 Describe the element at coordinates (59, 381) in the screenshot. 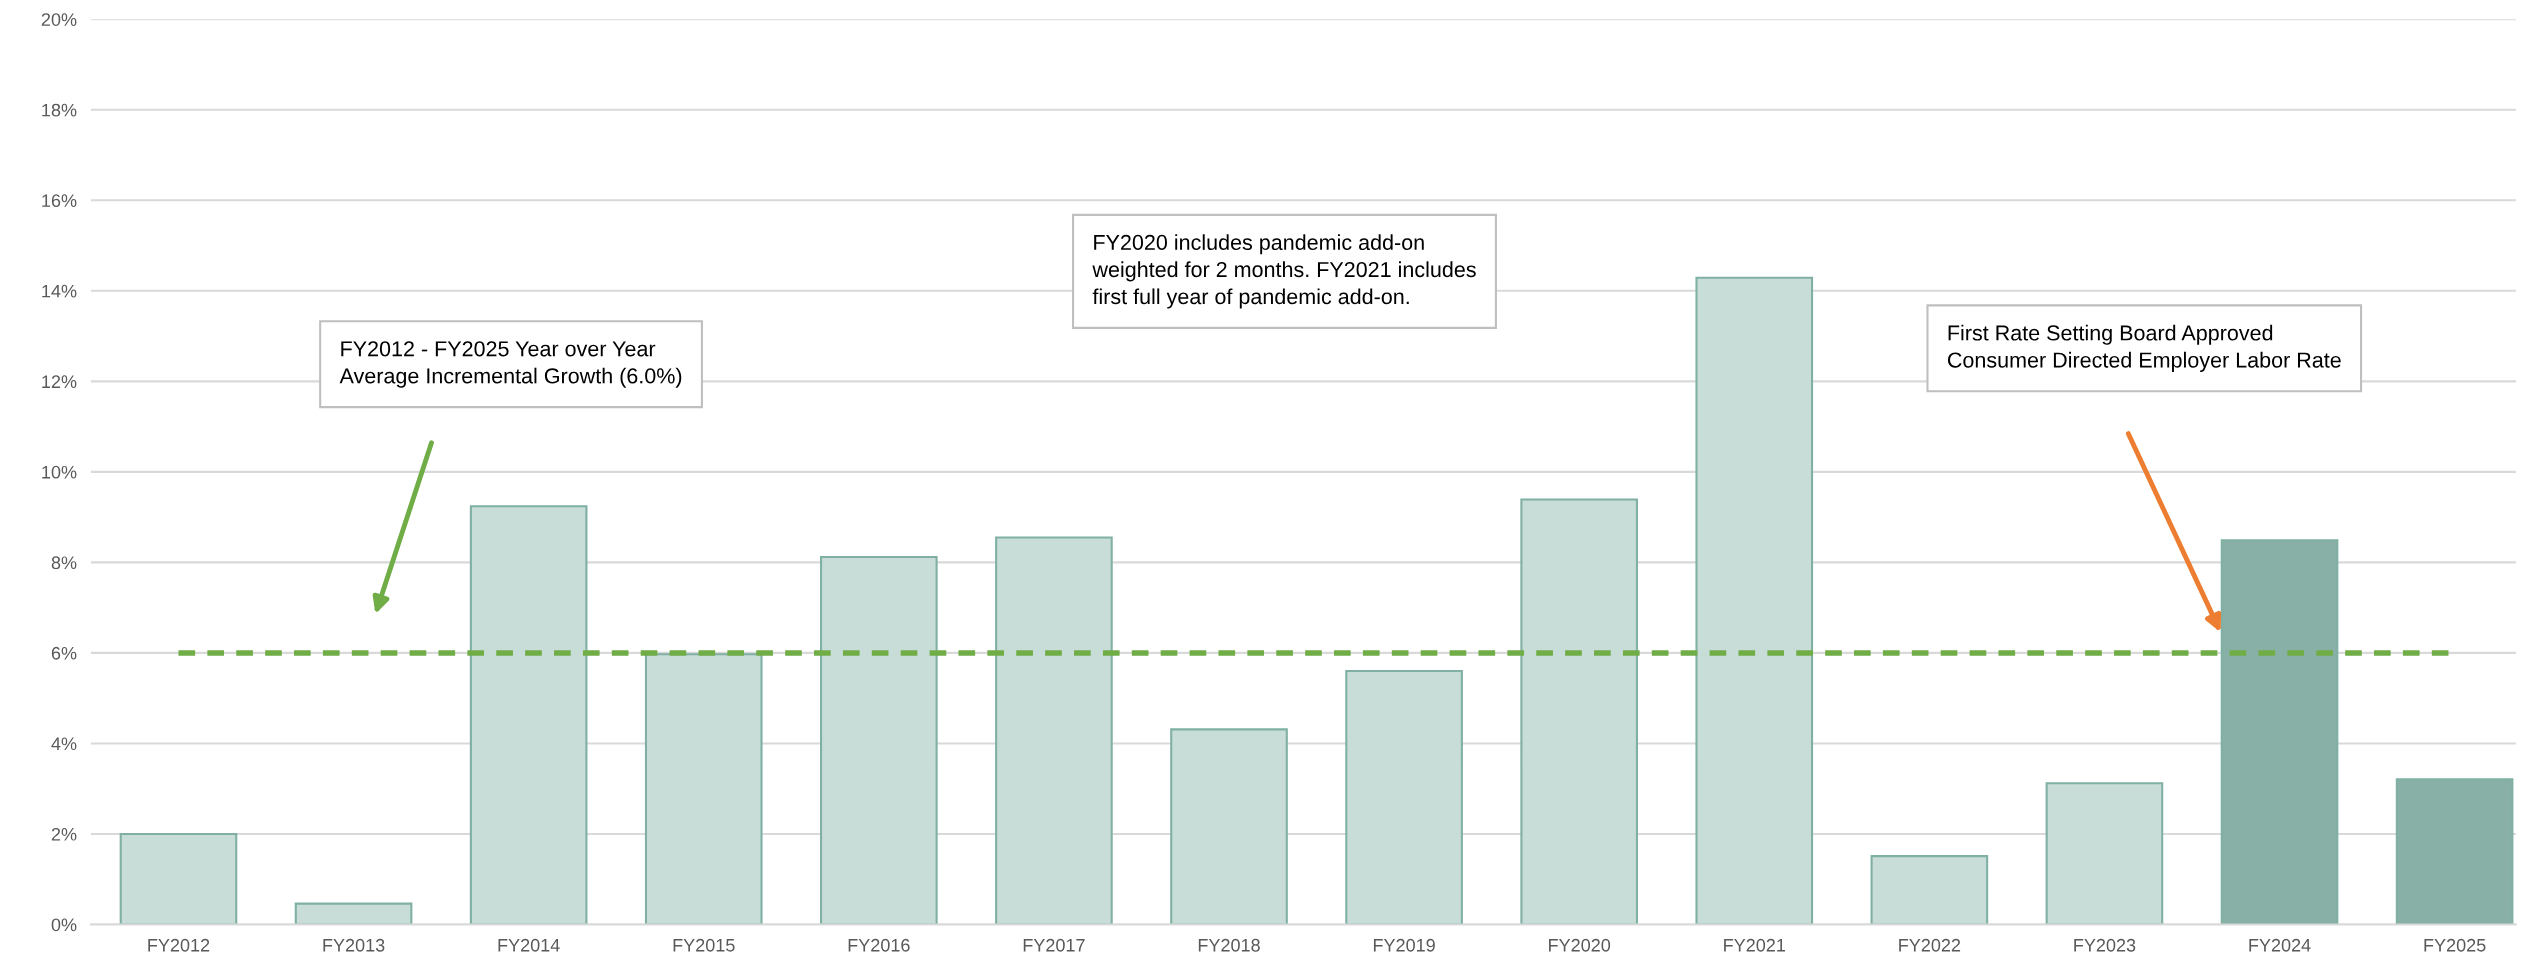

I see `y-tick-label: 12%` at that location.